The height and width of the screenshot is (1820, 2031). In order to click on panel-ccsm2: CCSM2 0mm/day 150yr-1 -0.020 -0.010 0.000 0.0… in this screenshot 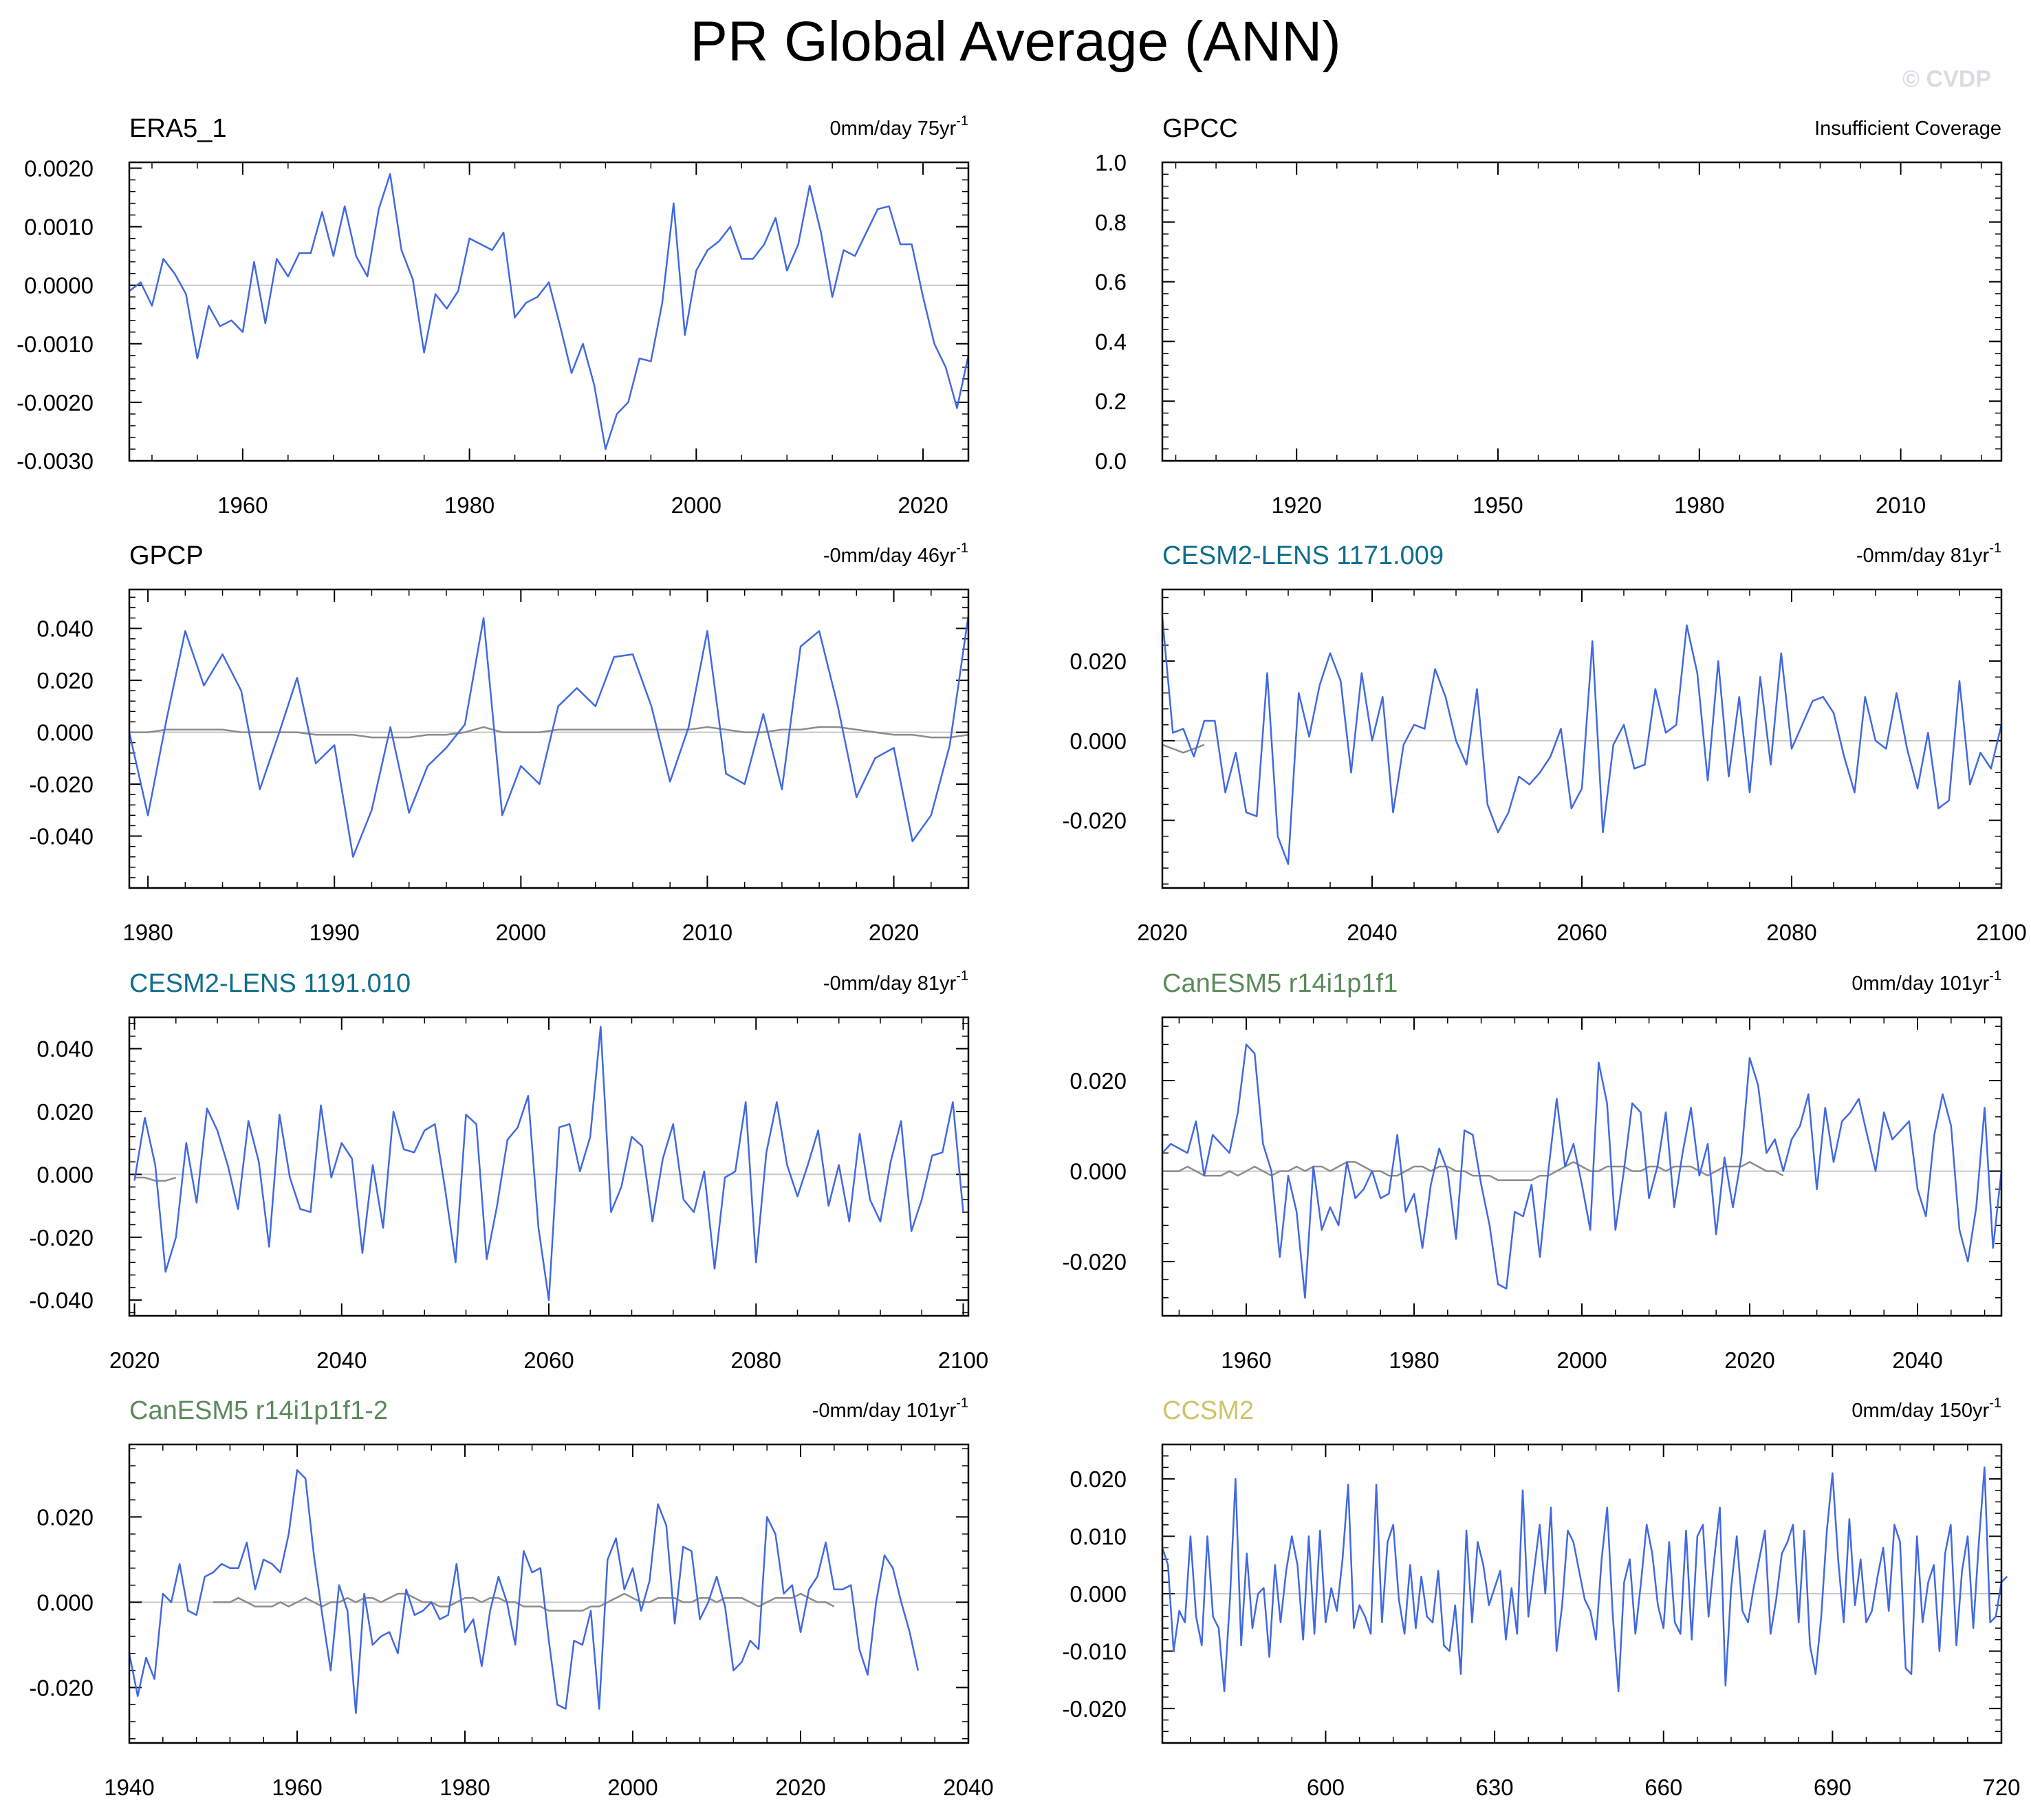, I will do `click(1541, 1598)`.